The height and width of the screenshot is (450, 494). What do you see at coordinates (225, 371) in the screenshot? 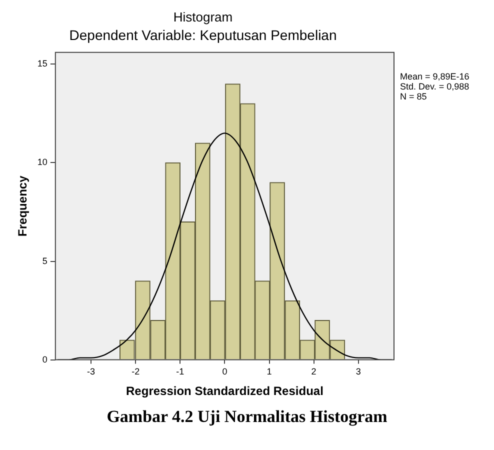
I see `x-tick-label: 0` at bounding box center [225, 371].